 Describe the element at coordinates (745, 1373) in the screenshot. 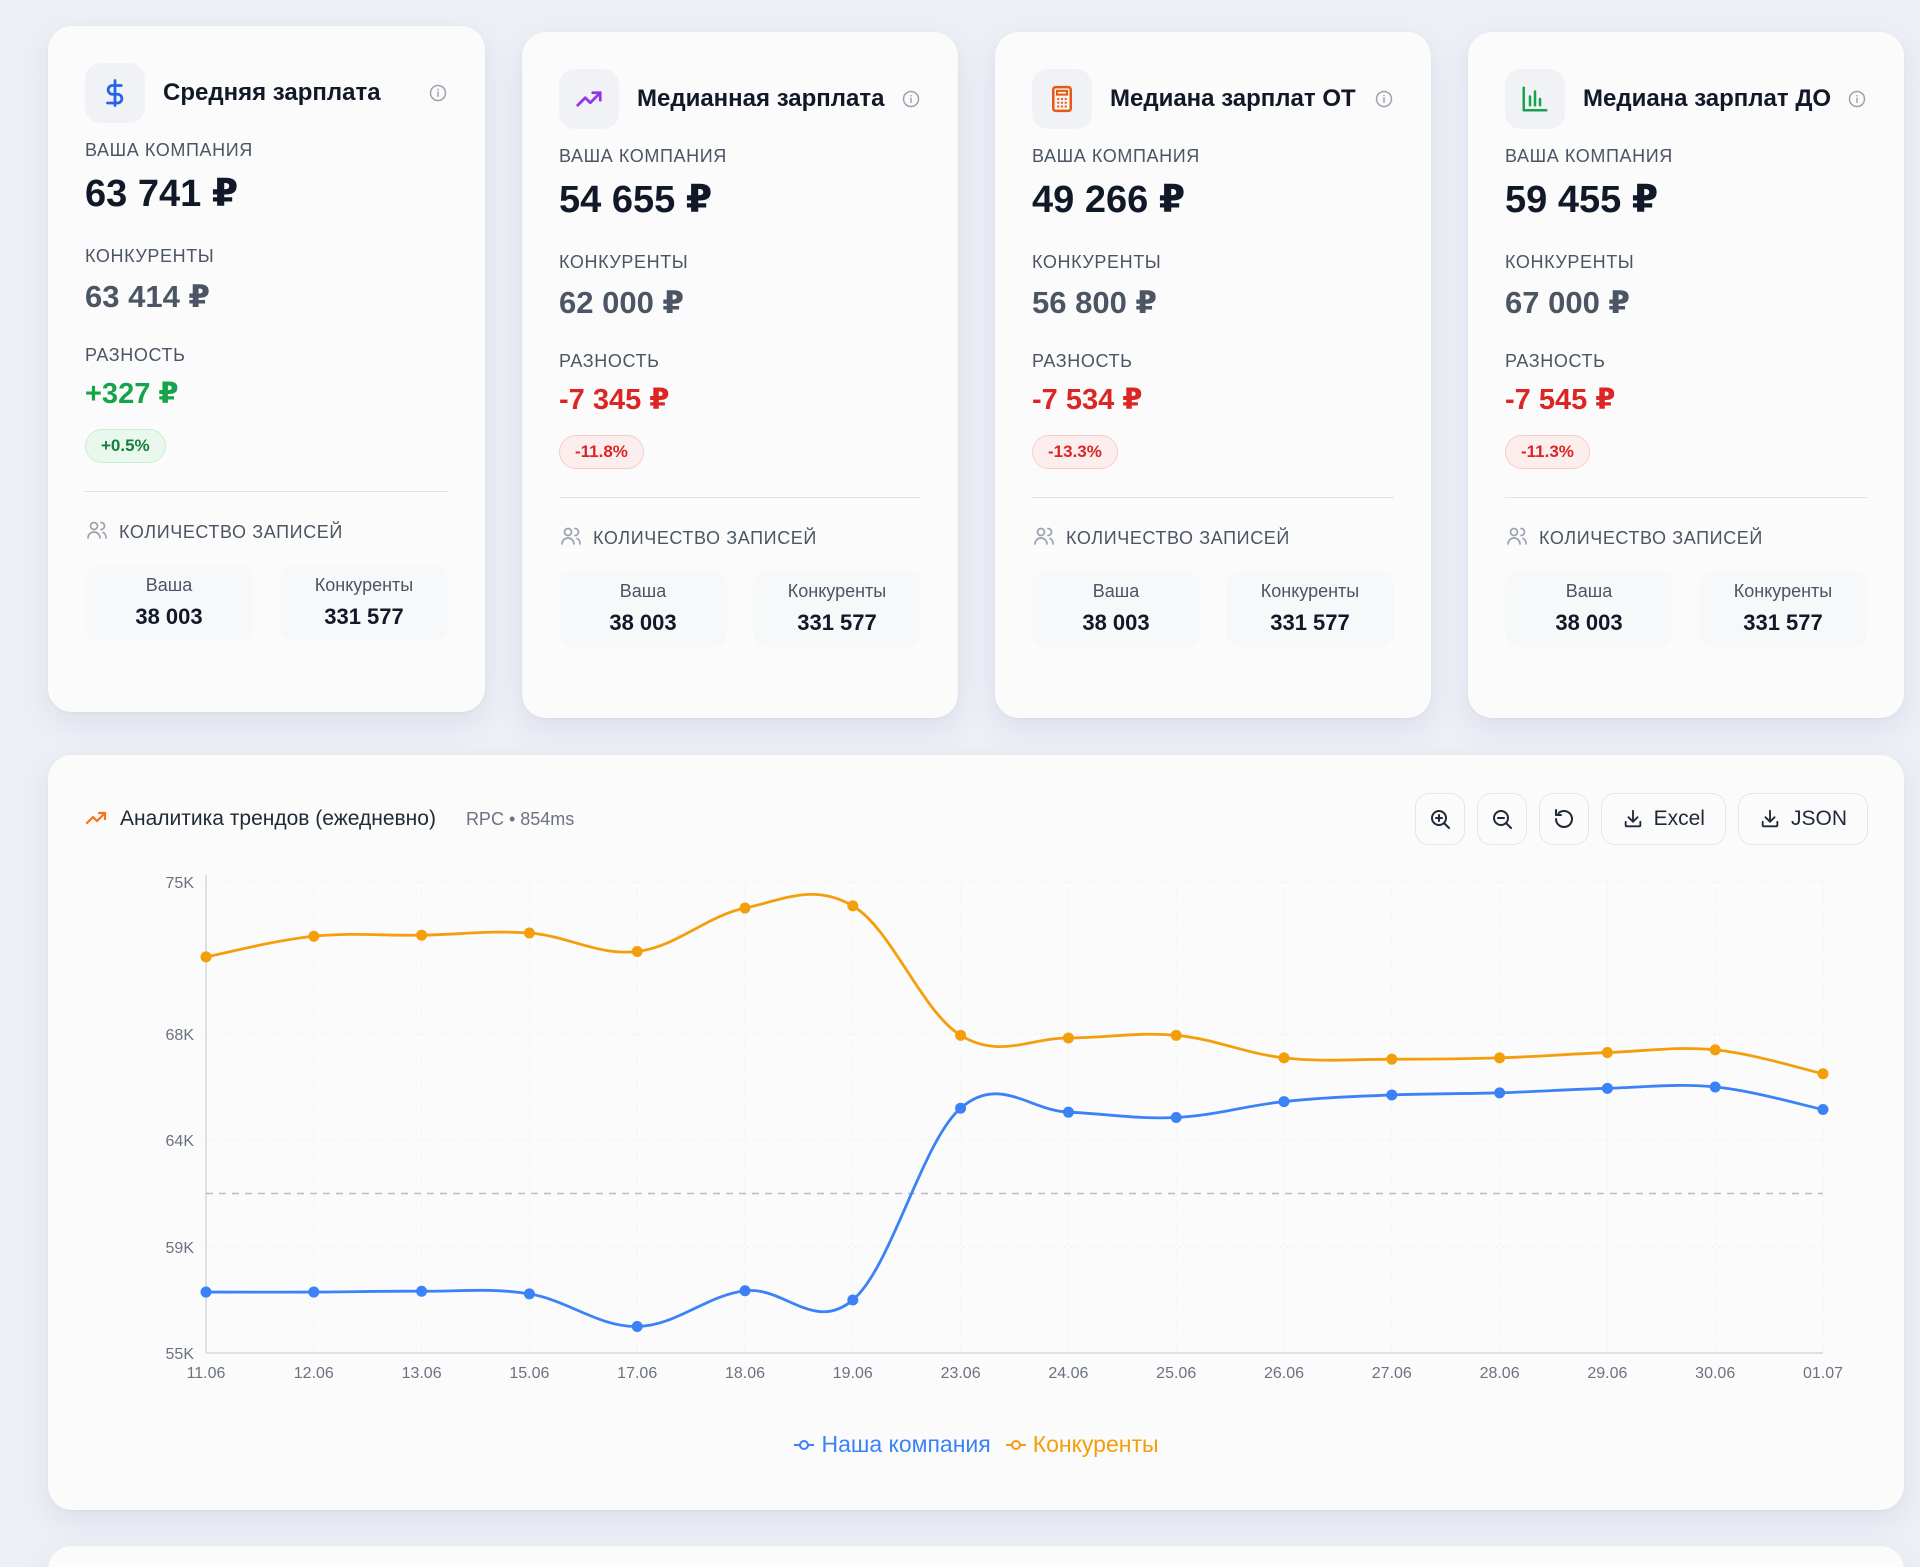

I see `x-tick-label: 18.06` at that location.